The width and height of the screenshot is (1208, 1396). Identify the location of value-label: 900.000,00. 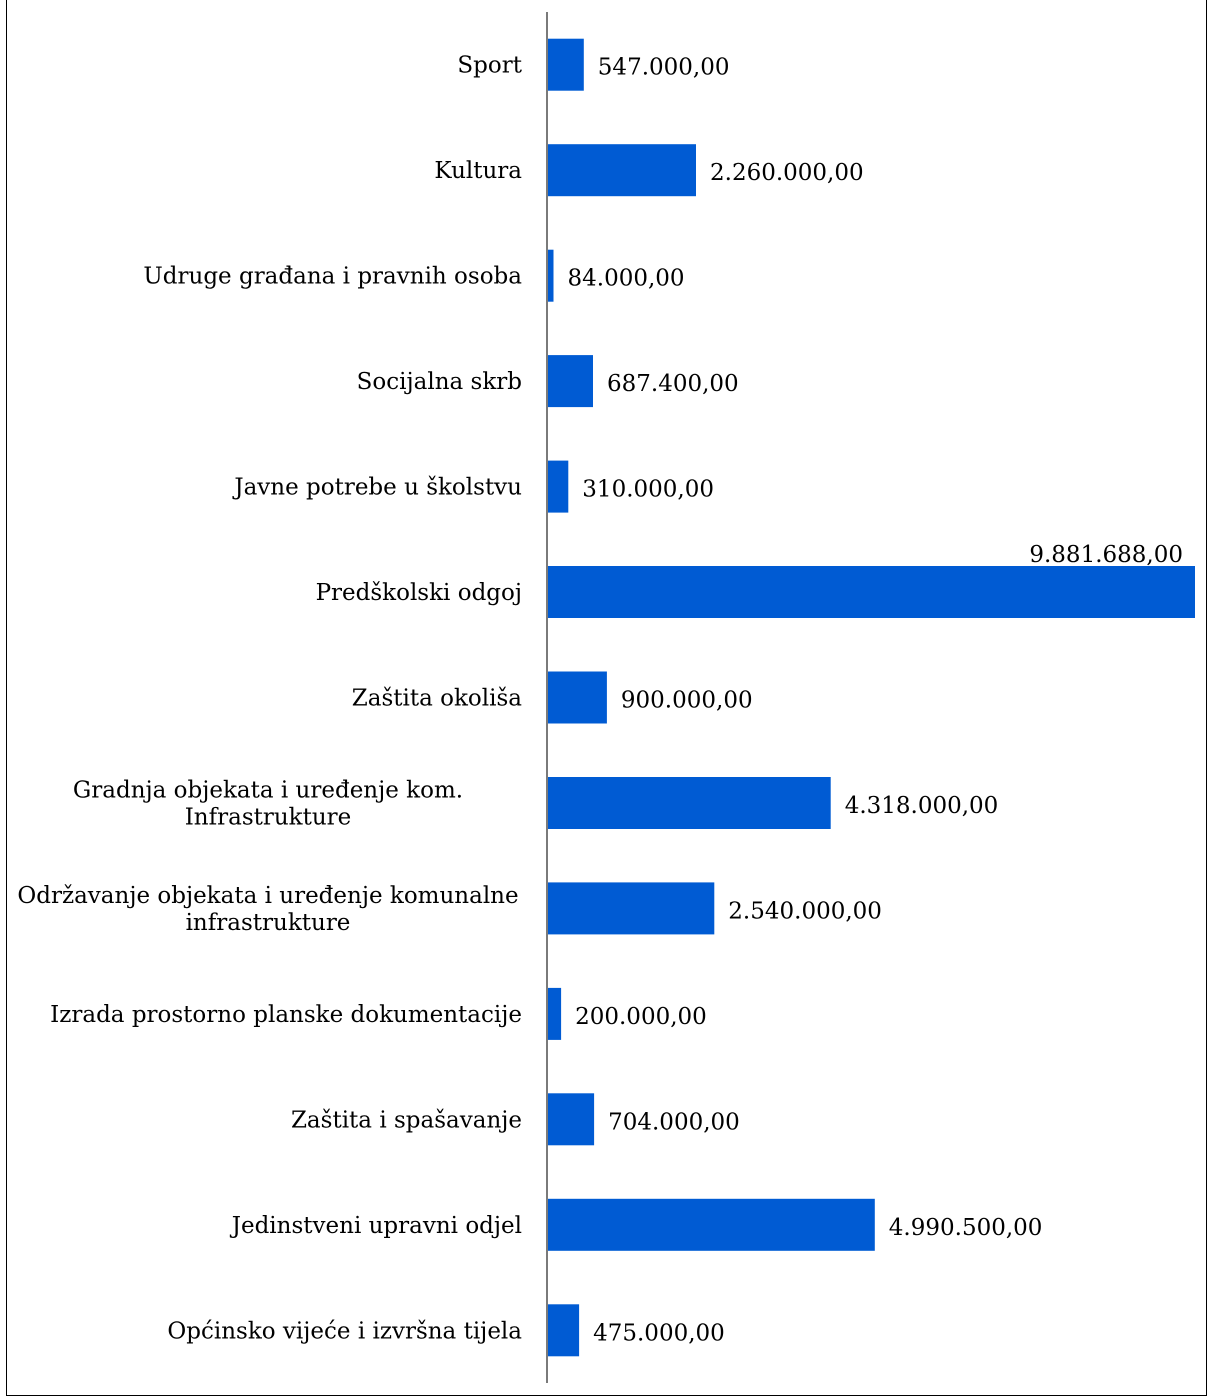
(687, 701).